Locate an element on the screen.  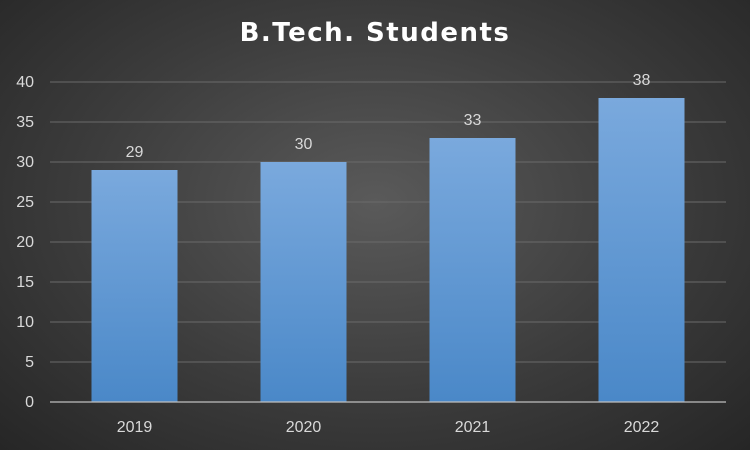
data-label: 38 is located at coordinates (642, 80).